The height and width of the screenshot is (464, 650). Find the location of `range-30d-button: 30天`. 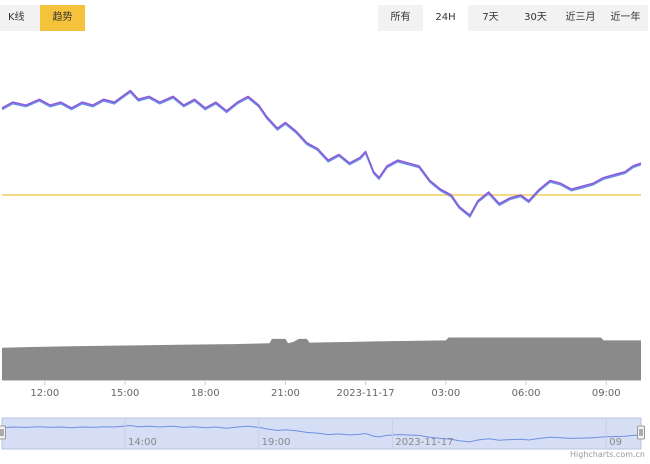

range-30d-button: 30天 is located at coordinates (535, 17).